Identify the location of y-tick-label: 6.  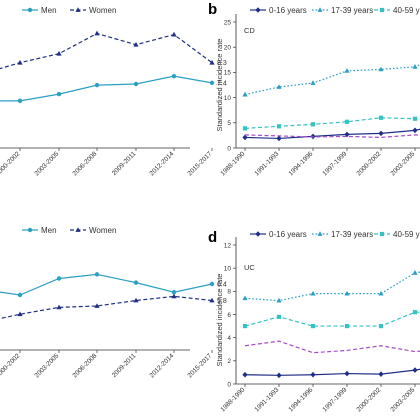
(229, 315).